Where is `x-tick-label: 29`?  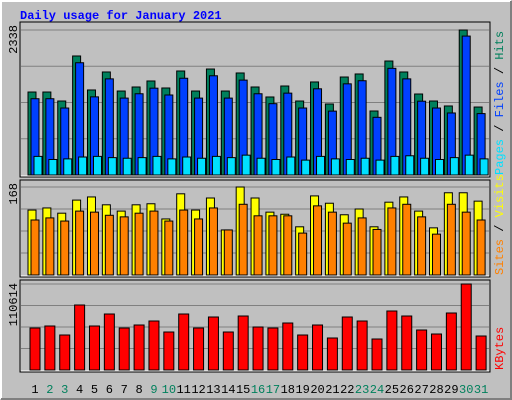 x-tick-label: 29 is located at coordinates (451, 390).